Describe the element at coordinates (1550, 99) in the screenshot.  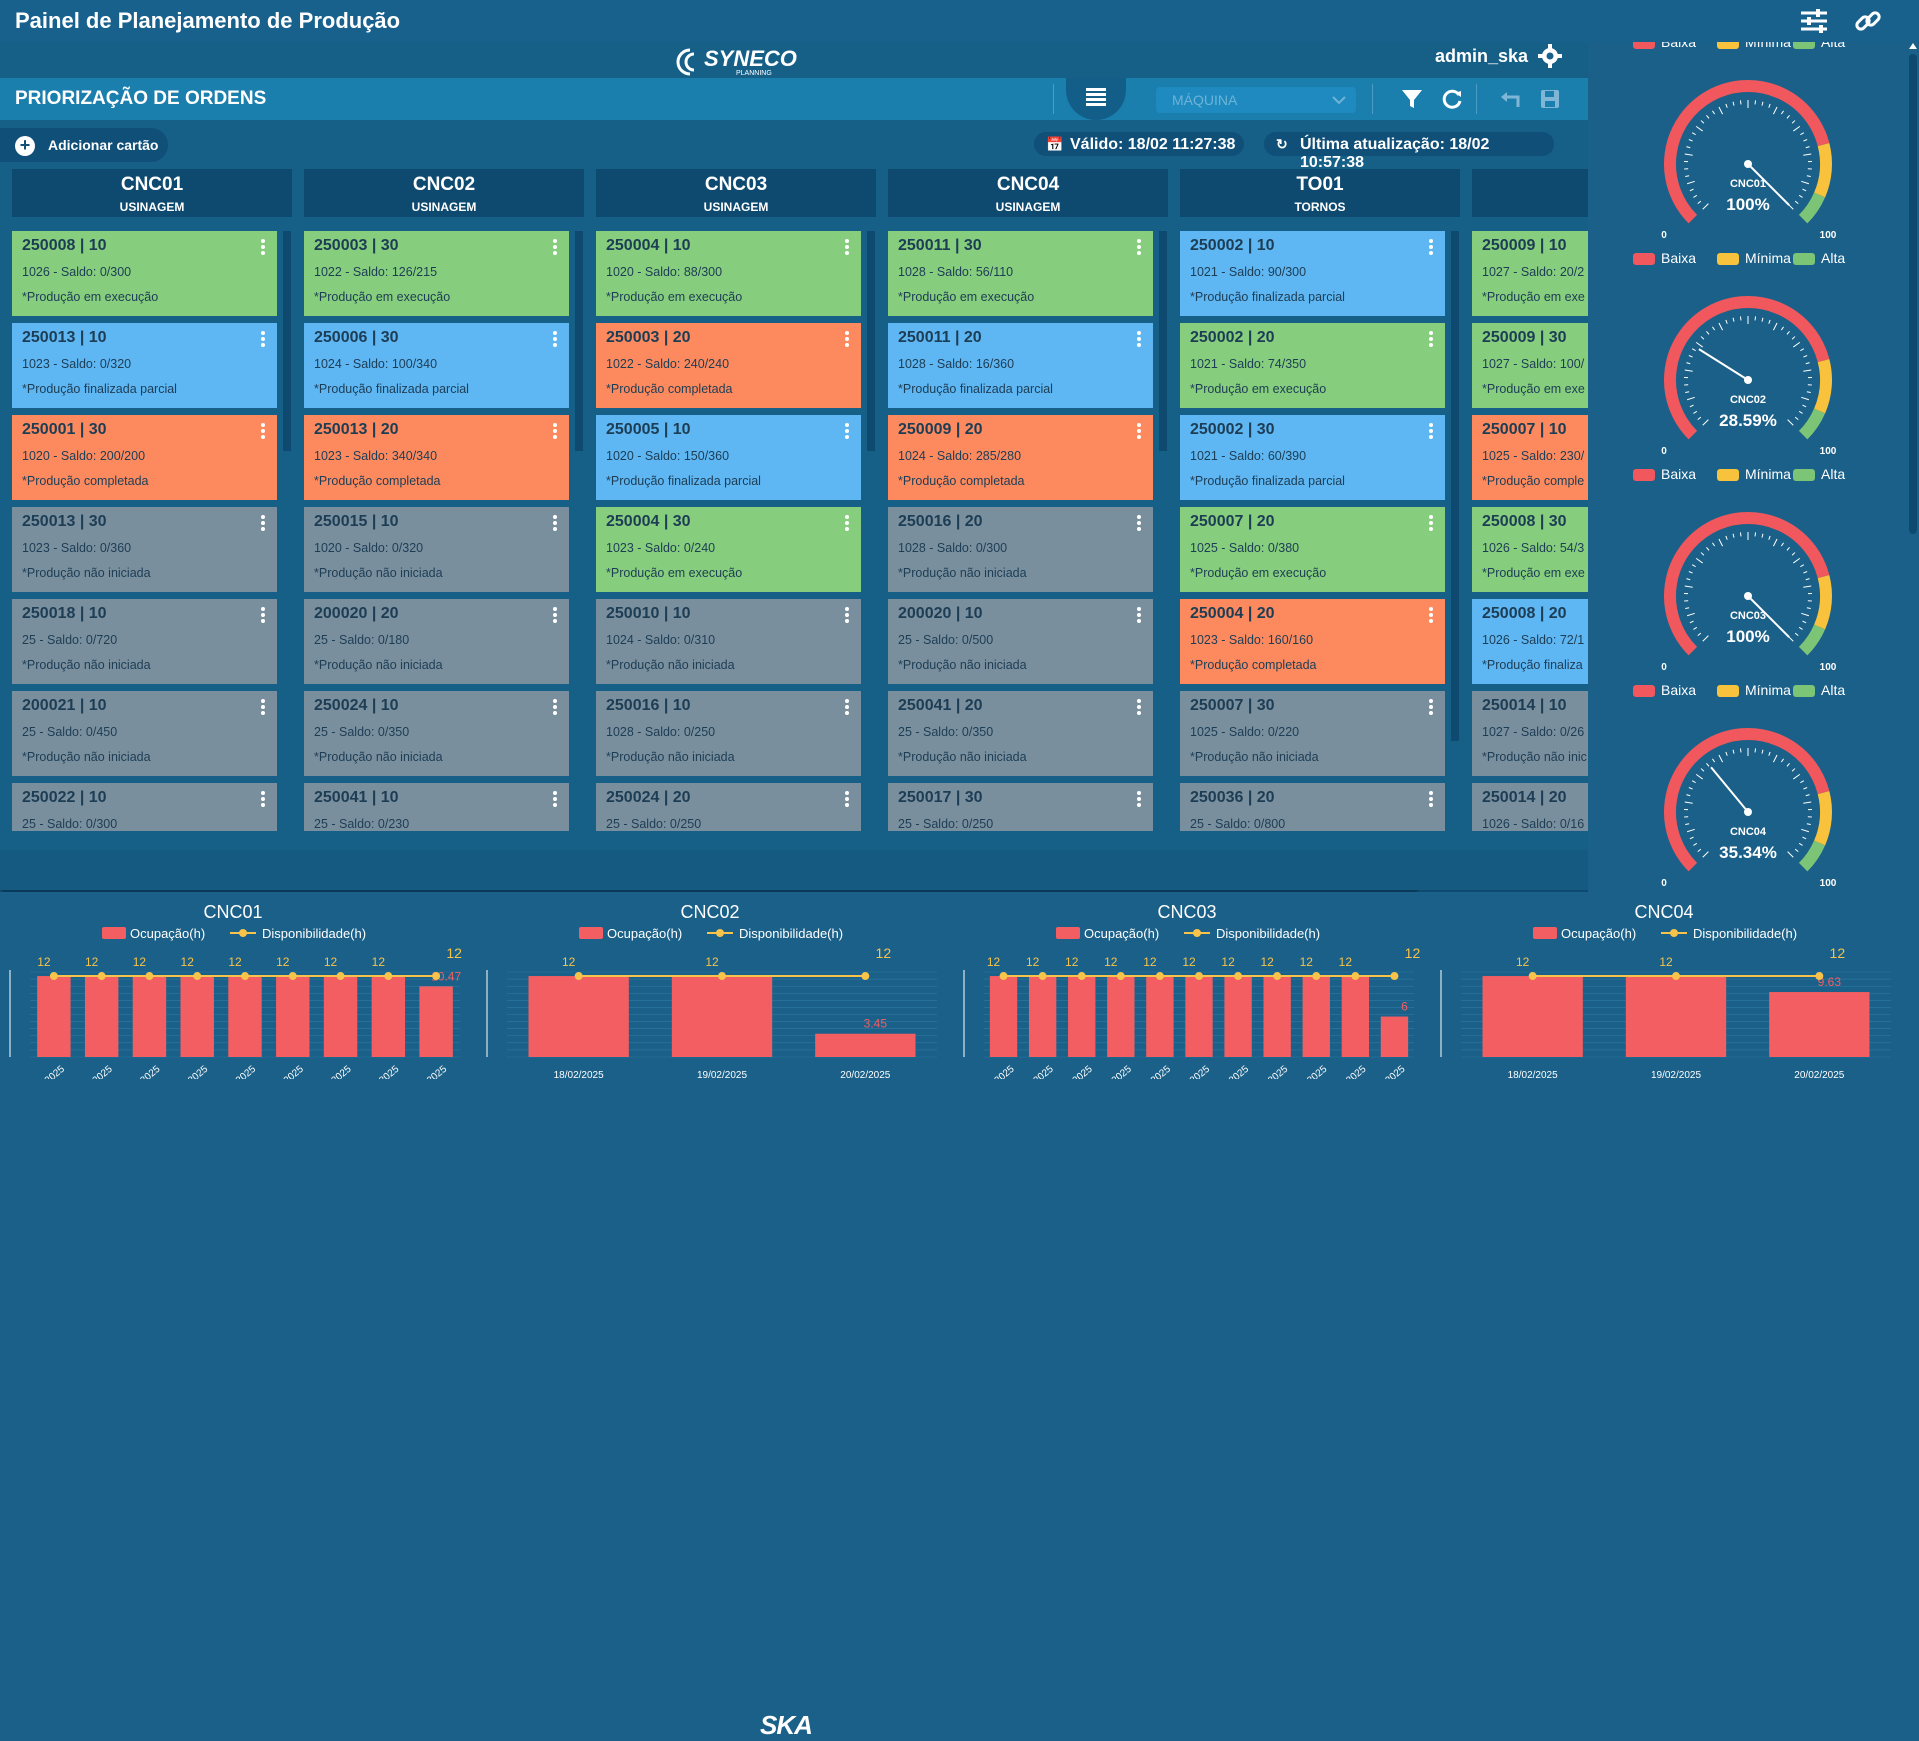
I see `save-icon` at that location.